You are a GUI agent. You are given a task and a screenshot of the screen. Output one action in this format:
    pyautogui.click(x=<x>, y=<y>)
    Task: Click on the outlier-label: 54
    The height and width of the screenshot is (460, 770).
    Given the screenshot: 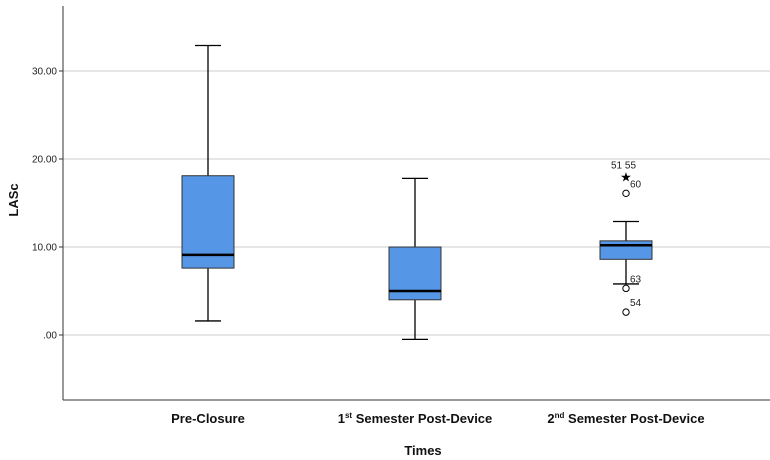 What is the action you would take?
    pyautogui.click(x=636, y=303)
    